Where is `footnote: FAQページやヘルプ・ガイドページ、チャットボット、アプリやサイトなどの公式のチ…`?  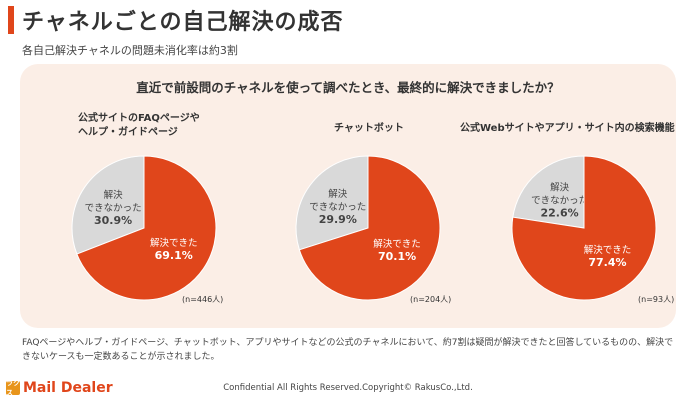 footnote: FAQページやヘルプ・ガイドページ、チャットボット、アプリやサイトなどの公式のチ… is located at coordinates (348, 350).